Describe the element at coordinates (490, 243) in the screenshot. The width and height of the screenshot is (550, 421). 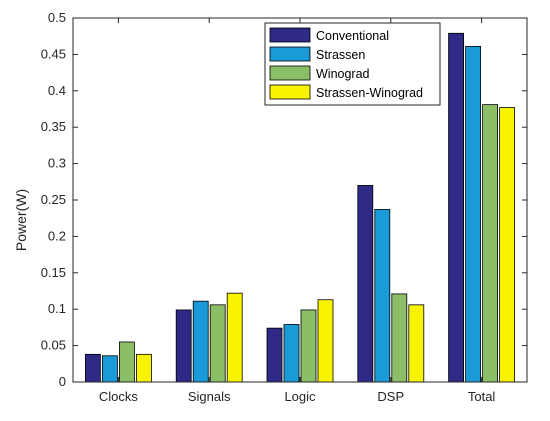
I see `bar-total-winograd` at that location.